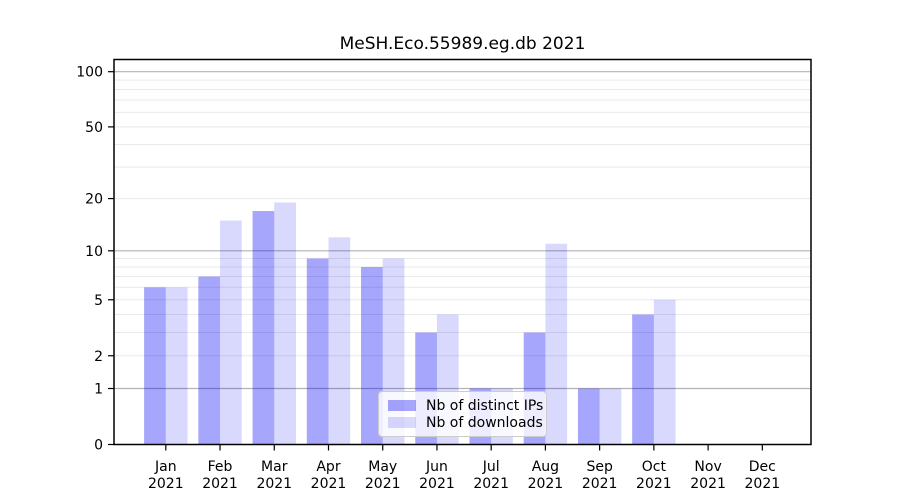  Describe the element at coordinates (274, 484) in the screenshot. I see `x-tick-label-year-mar: 2021` at that location.